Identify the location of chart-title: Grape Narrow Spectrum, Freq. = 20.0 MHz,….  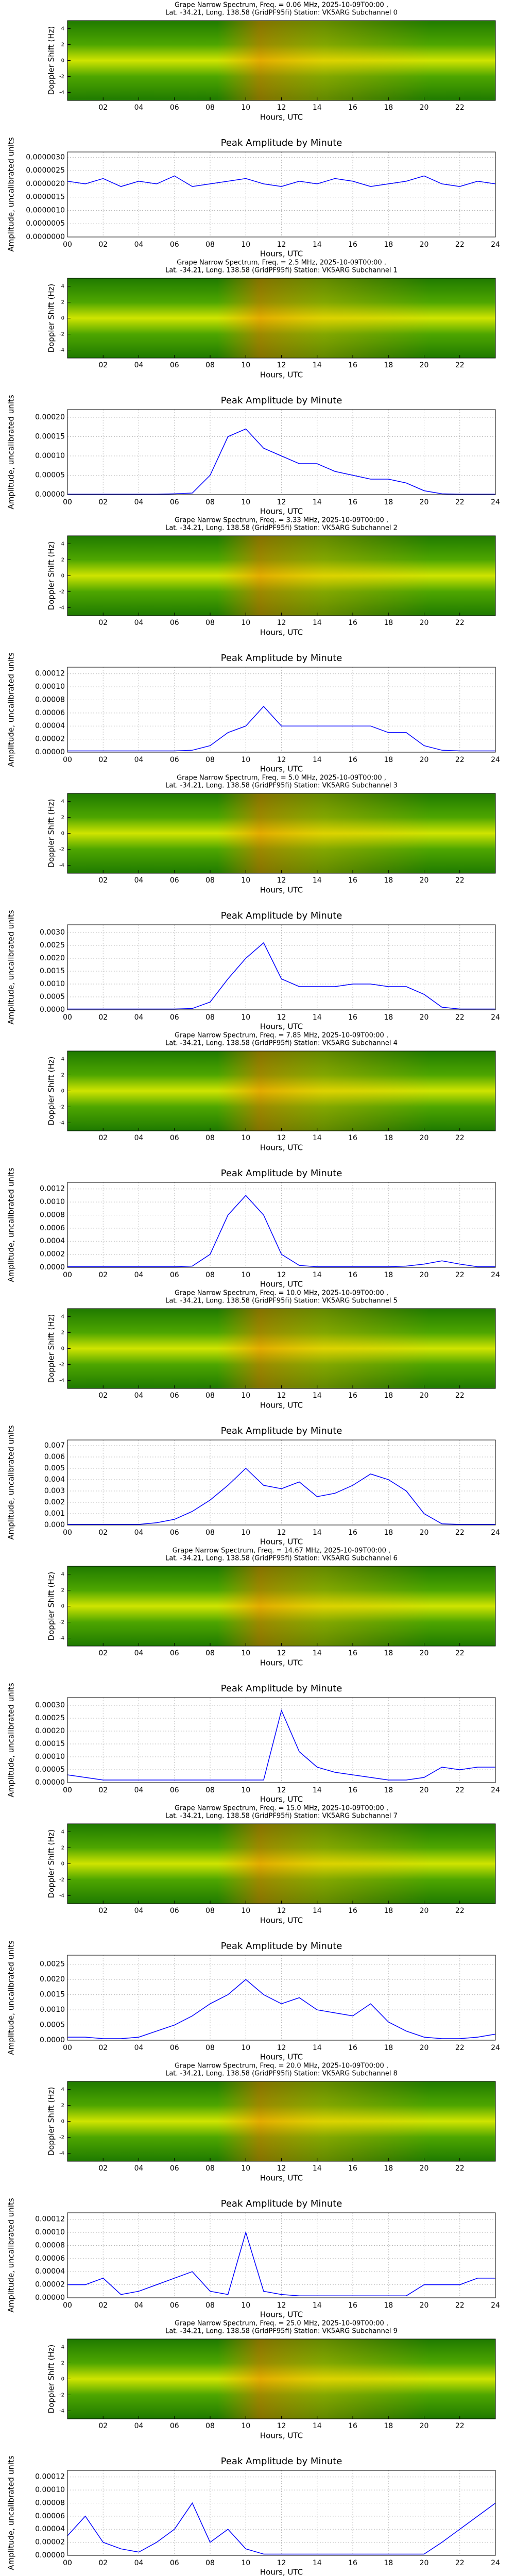
(281, 2066).